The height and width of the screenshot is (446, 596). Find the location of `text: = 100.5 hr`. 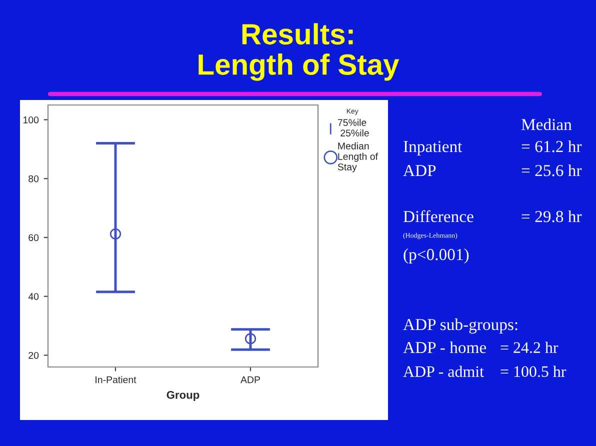

text: = 100.5 hr is located at coordinates (533, 372).